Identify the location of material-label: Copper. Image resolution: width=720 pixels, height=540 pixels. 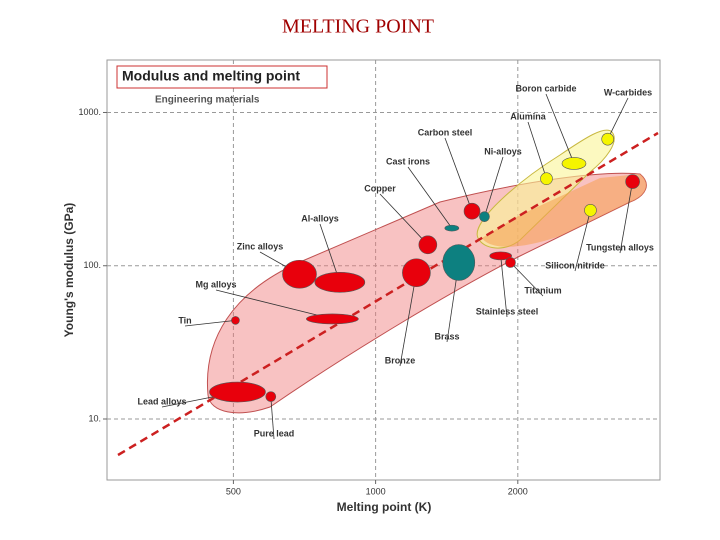
(380, 188).